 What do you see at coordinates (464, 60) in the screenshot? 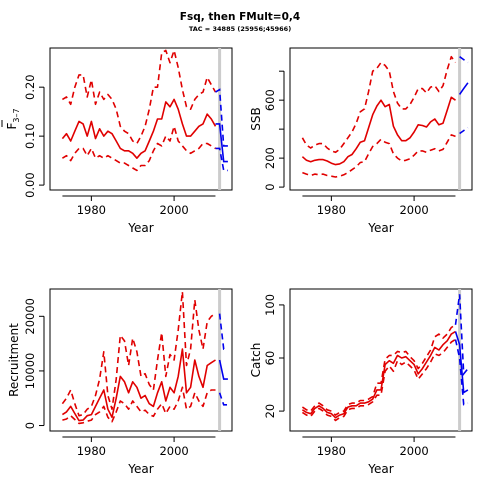
I see `ssb-projection-upper-line` at bounding box center [464, 60].